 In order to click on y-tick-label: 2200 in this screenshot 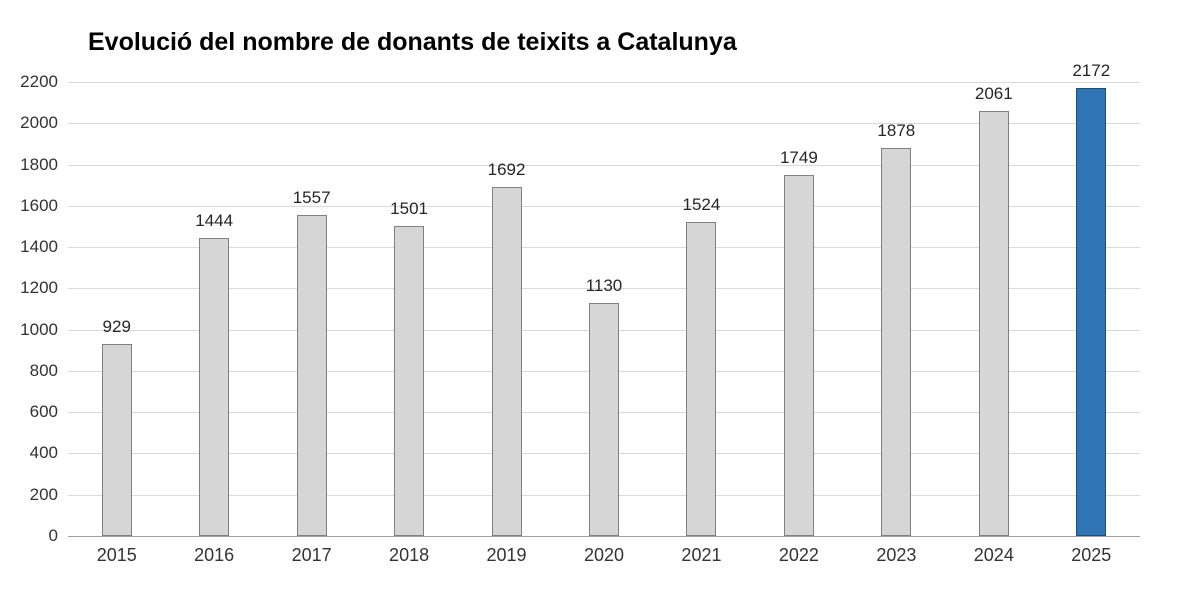, I will do `click(39, 81)`.